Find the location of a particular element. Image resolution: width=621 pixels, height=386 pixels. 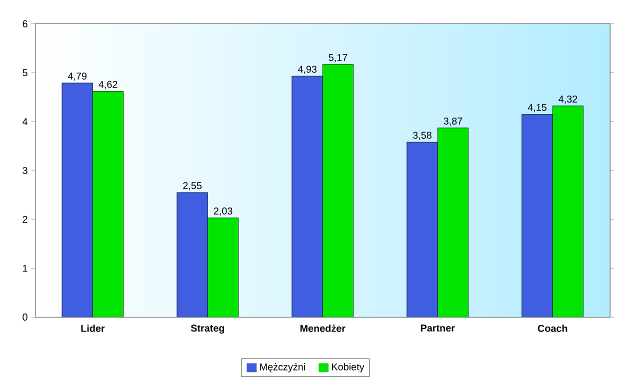

legend-label: Kobiety is located at coordinates (348, 368).